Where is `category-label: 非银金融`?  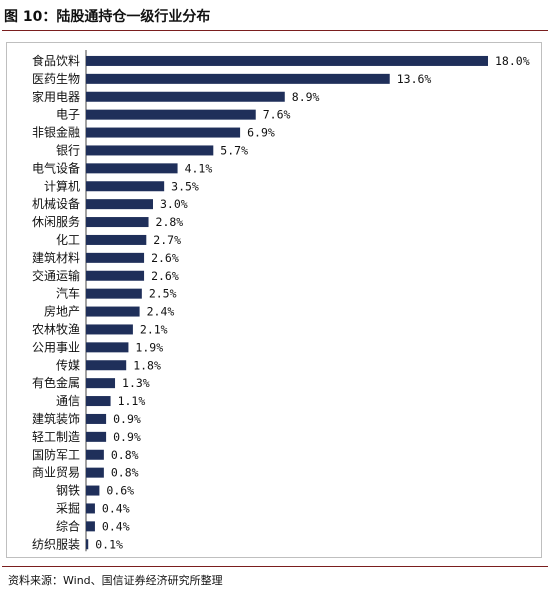
category-label: 非银金融 is located at coordinates (56, 132).